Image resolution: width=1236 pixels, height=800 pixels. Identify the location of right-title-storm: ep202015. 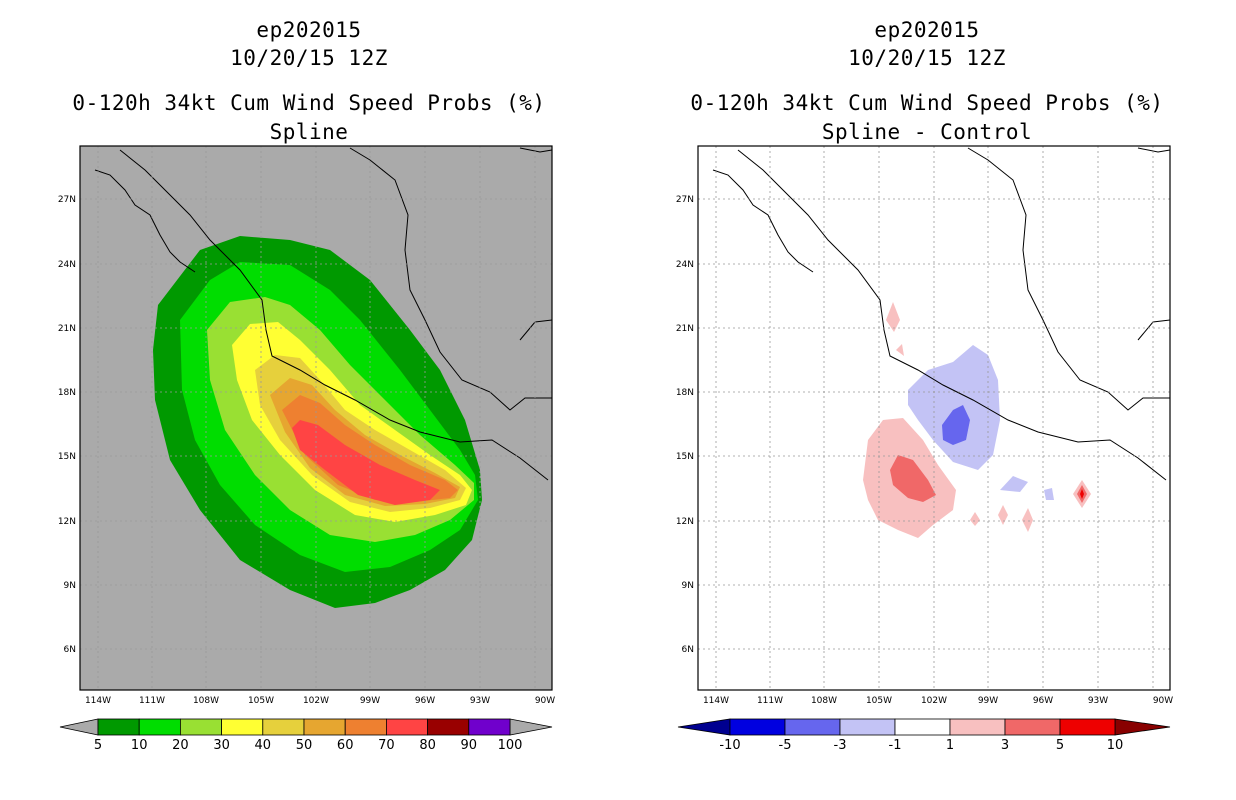
(927, 30).